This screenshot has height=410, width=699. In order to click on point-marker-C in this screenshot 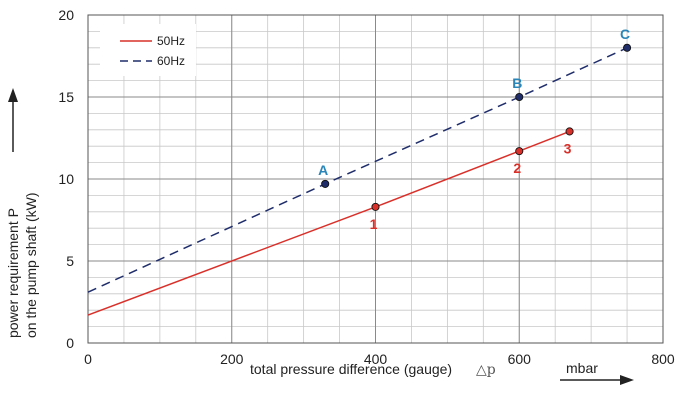, I will do `click(627, 47)`.